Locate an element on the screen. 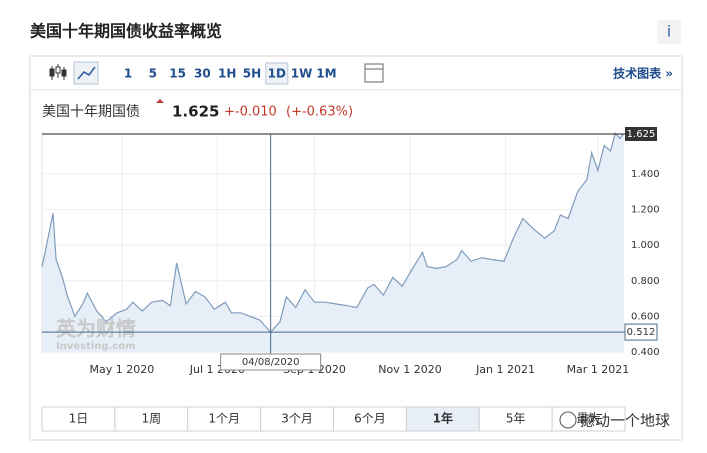  y-tick-label: 0.800 is located at coordinates (645, 281).